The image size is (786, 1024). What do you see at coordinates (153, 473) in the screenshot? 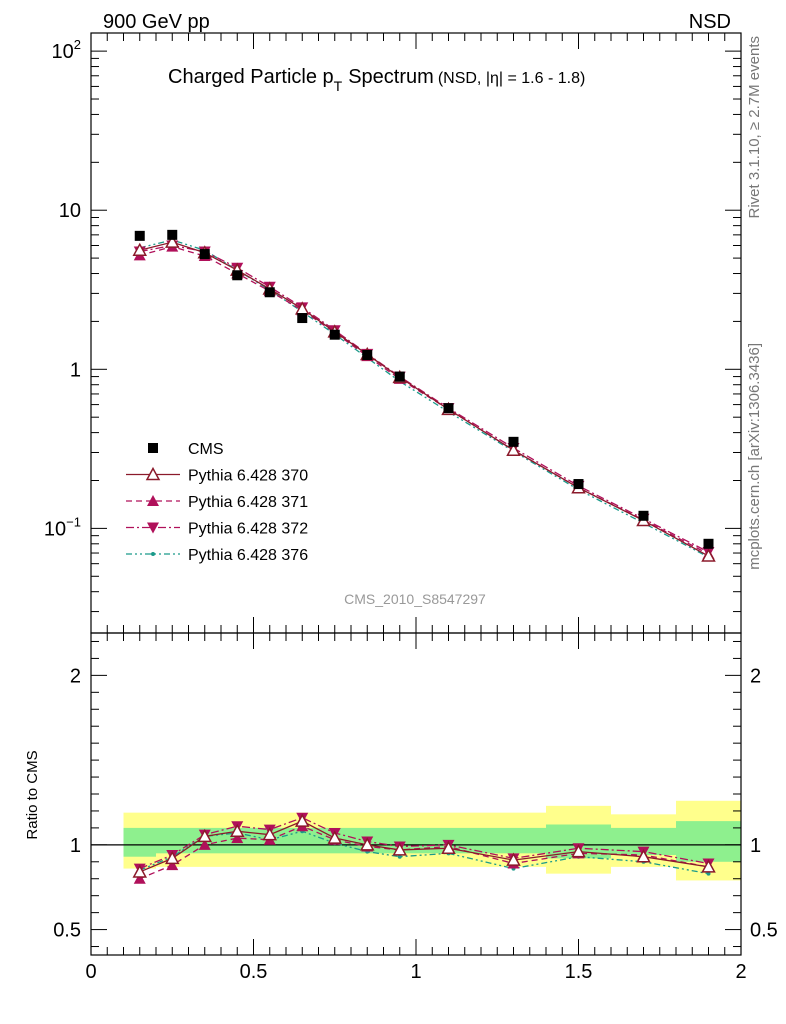
I see `legend-marker-p370` at bounding box center [153, 473].